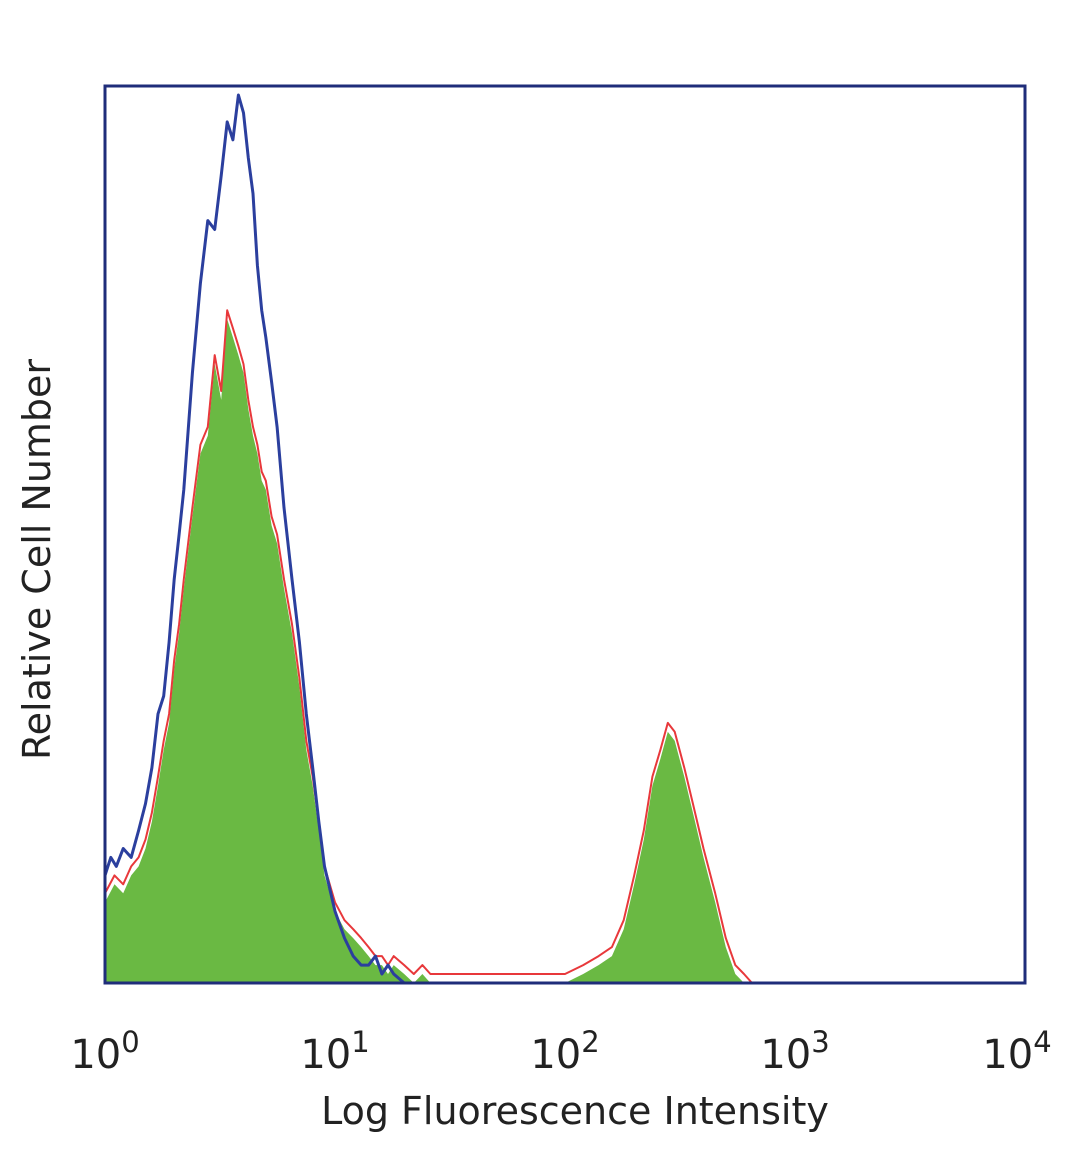  I want to click on x-tick-label: 10¹, so click(334, 1051).